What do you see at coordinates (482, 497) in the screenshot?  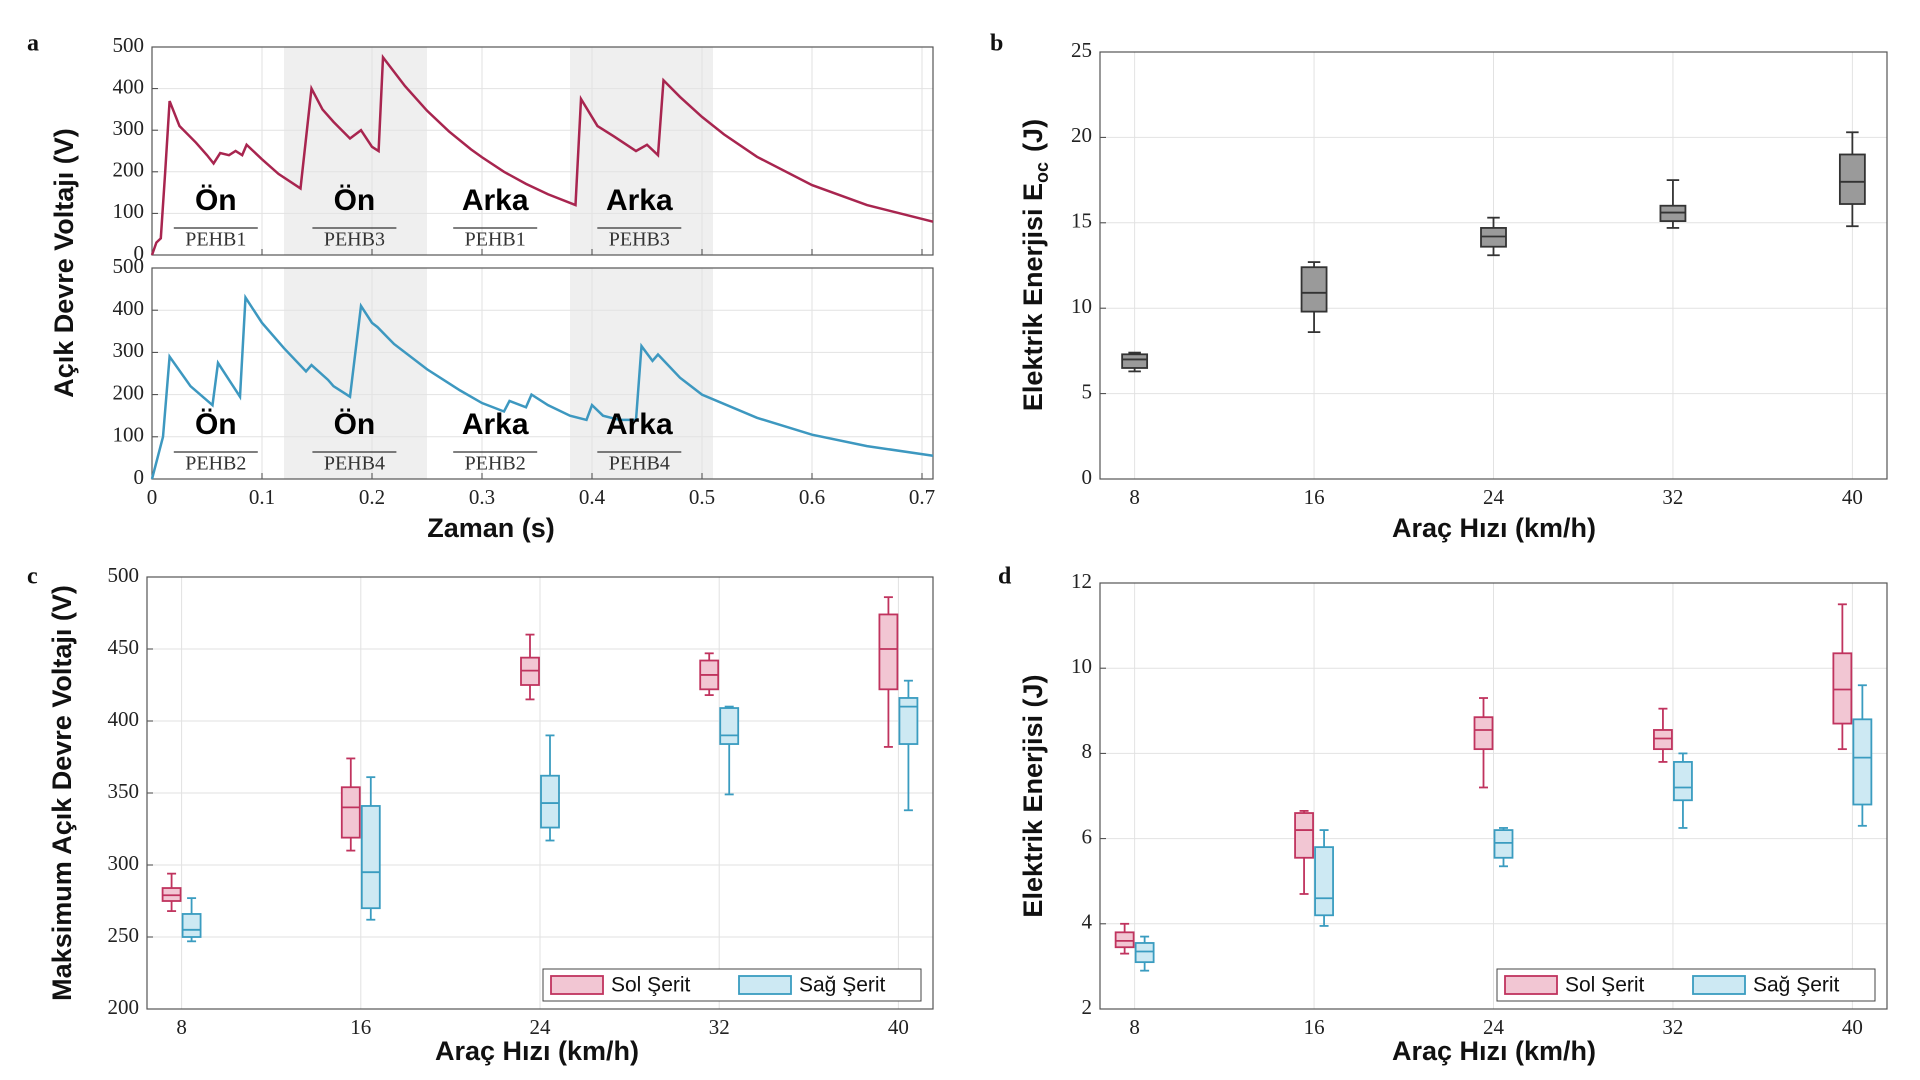 I see `x-tick-label: 0.3` at bounding box center [482, 497].